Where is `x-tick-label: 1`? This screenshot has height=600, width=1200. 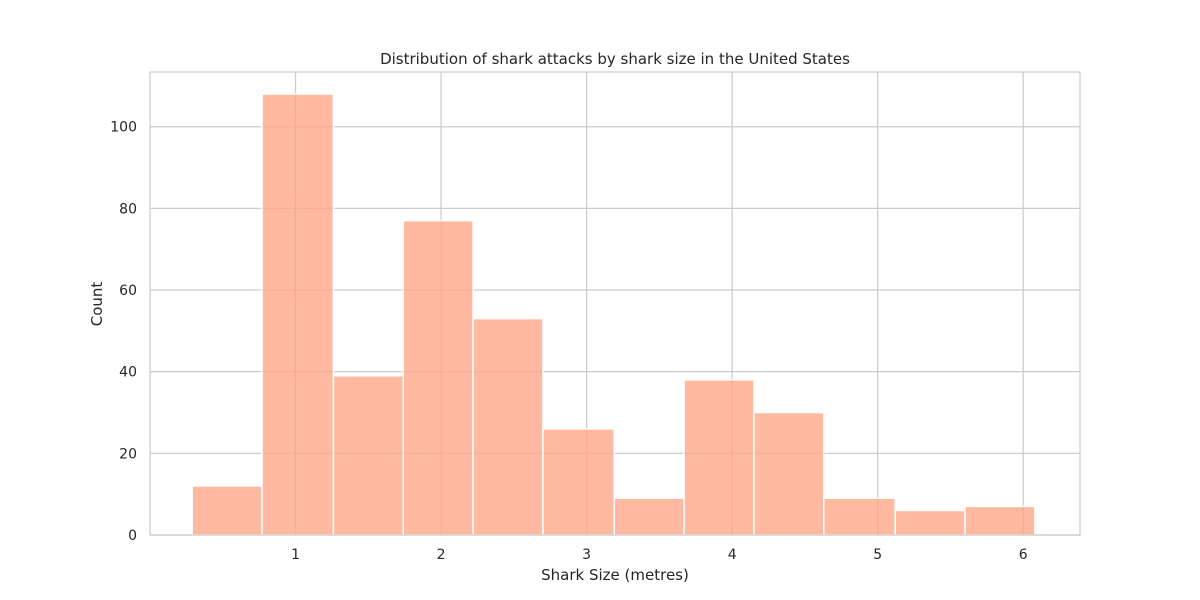 x-tick-label: 1 is located at coordinates (295, 555).